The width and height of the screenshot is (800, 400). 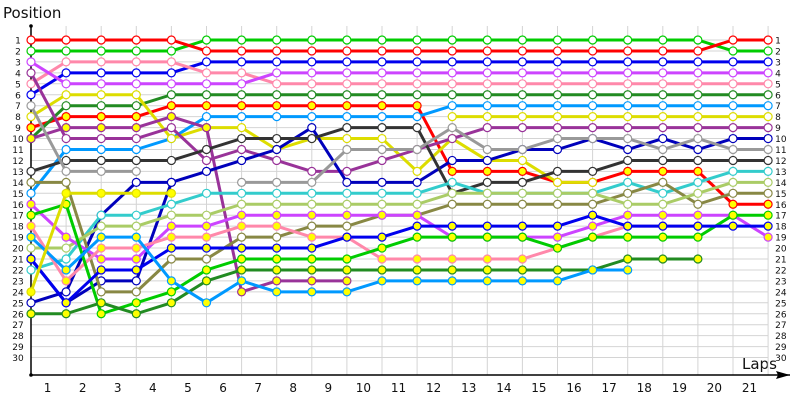 I want to click on series-azure, so click(x=329, y=270).